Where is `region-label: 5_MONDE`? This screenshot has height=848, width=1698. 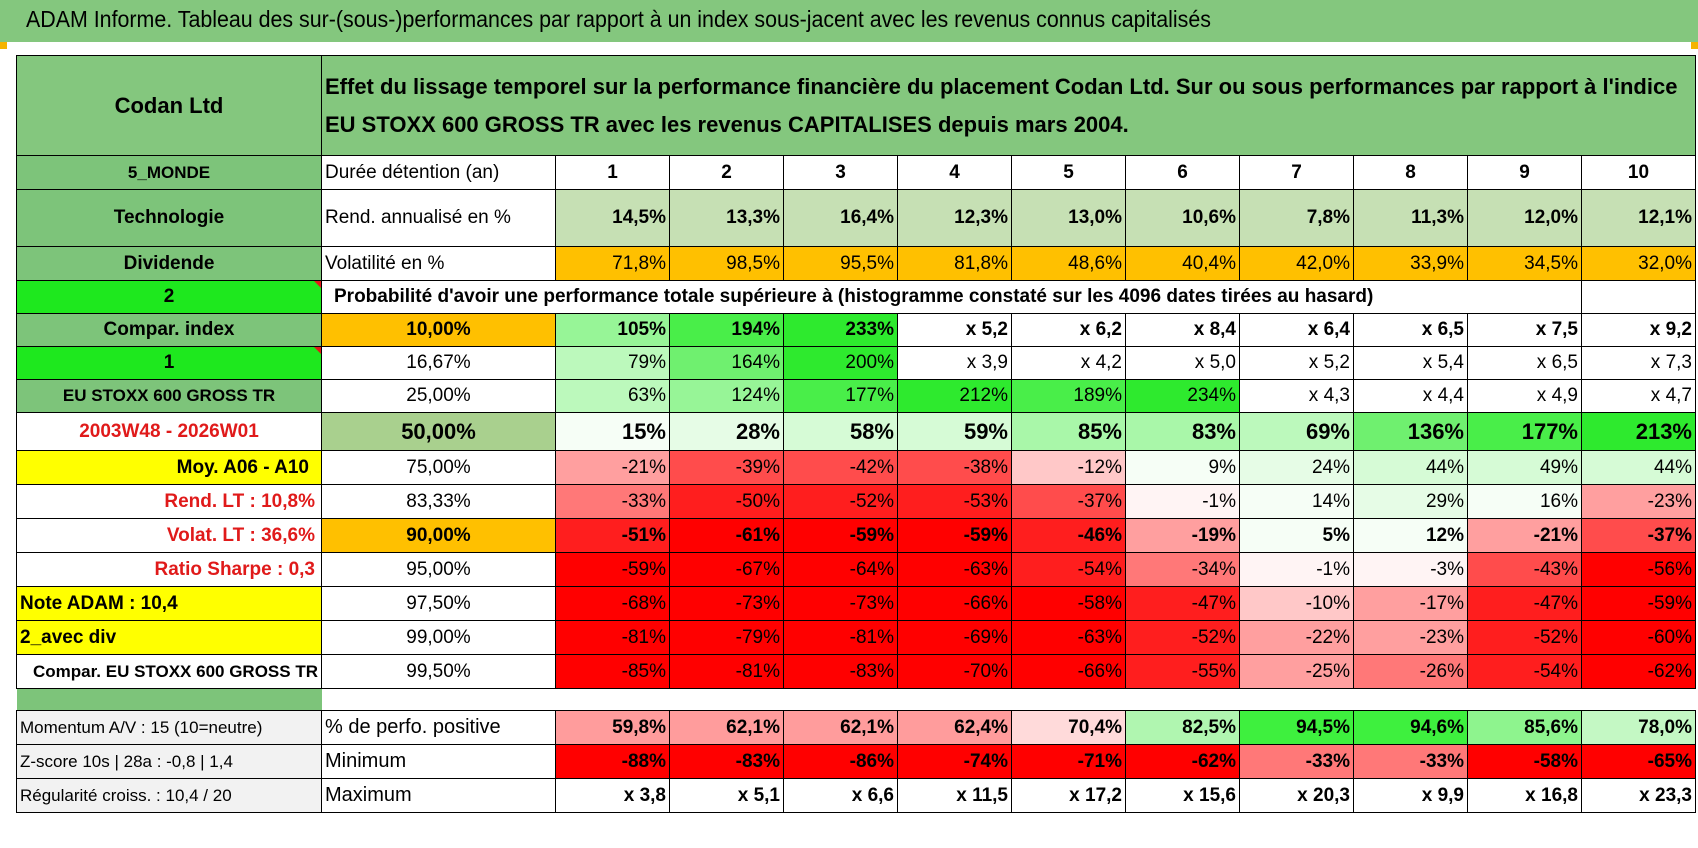 region-label: 5_MONDE is located at coordinates (169, 172).